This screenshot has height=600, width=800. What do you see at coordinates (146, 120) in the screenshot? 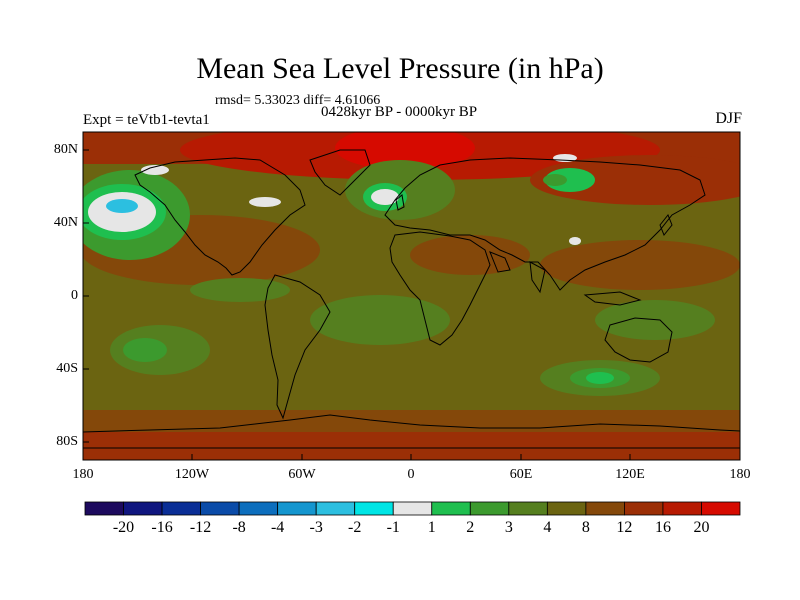
I see `experiment-label: Expt = teVtb1-tevta1` at bounding box center [146, 120].